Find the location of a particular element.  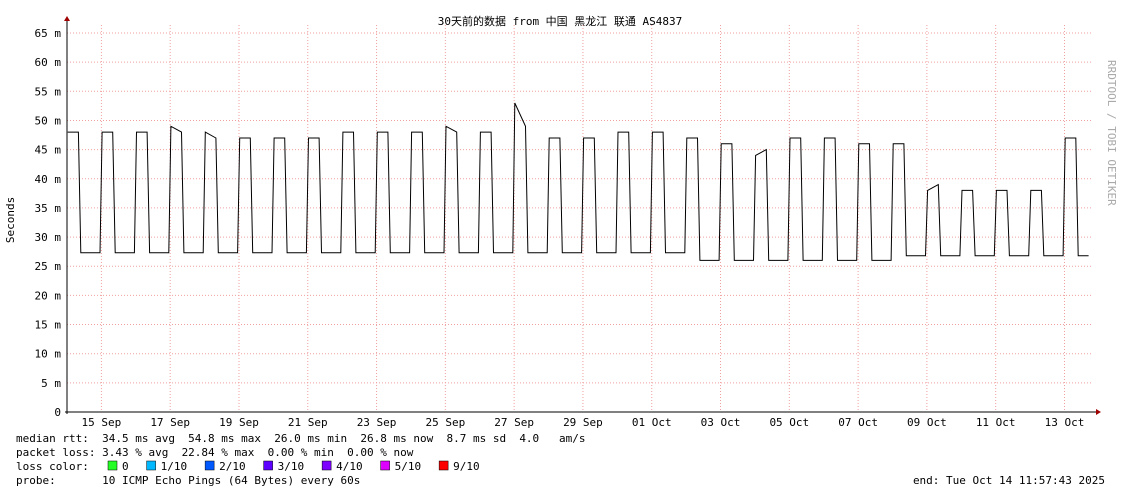

legend-label: 4/10 is located at coordinates (349, 466).